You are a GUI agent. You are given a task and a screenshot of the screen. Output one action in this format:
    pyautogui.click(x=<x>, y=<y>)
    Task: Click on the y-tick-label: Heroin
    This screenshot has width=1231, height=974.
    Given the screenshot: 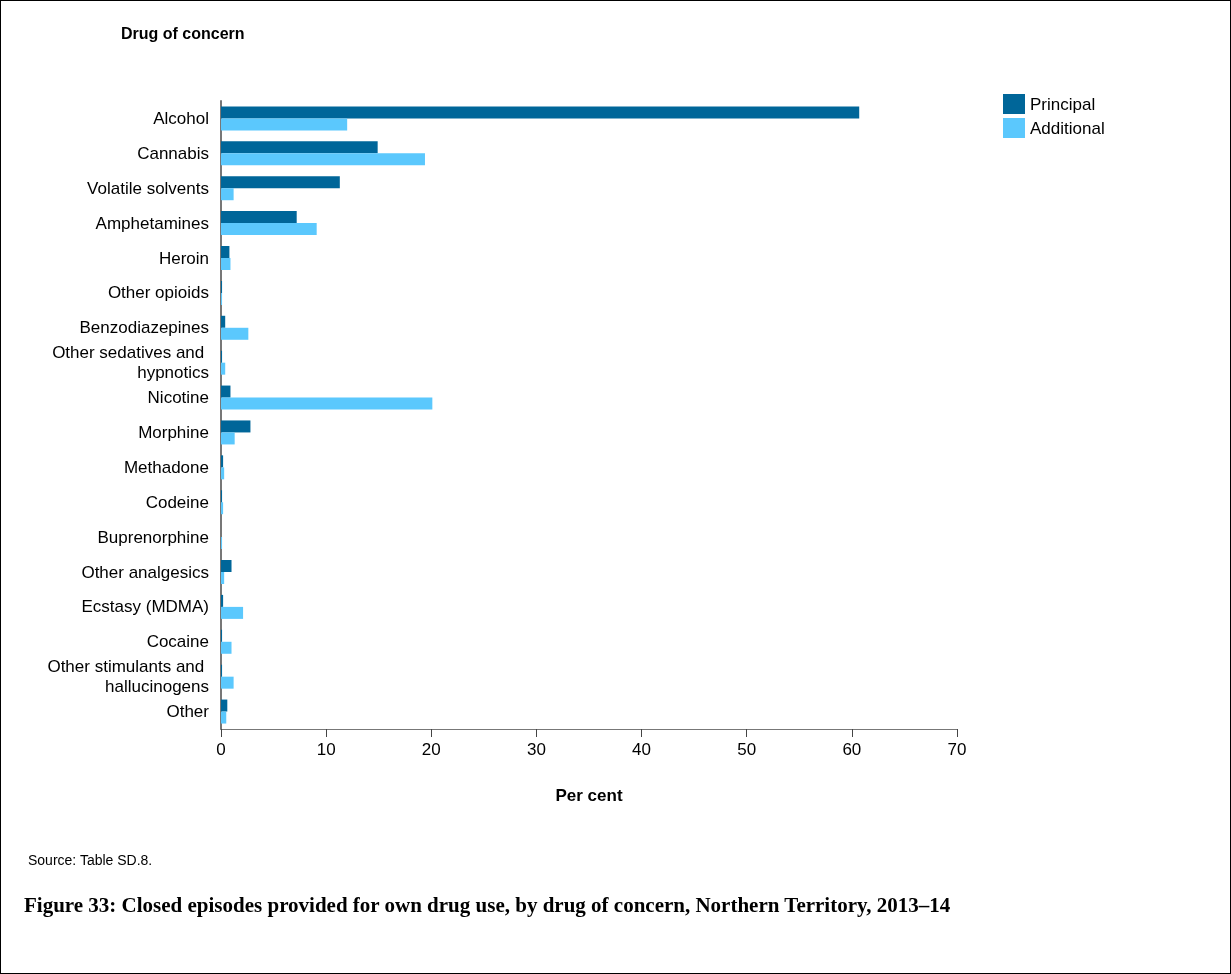 What is the action you would take?
    pyautogui.click(x=183, y=258)
    